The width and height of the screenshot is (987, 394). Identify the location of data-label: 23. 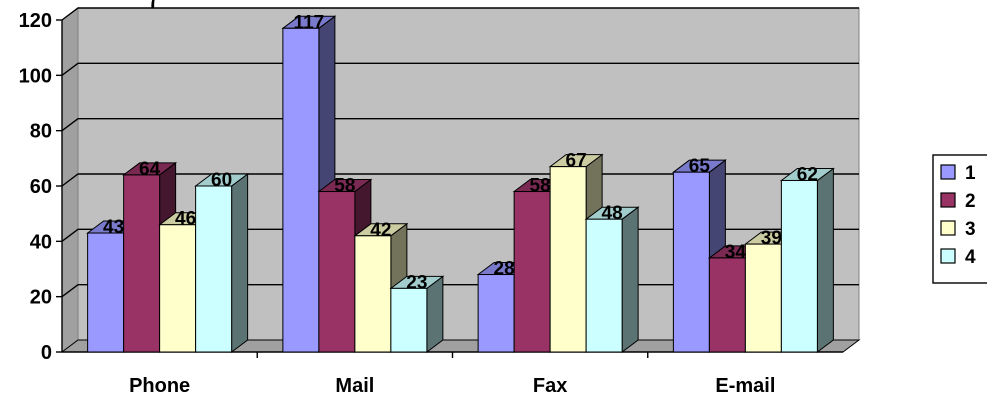
(416, 282).